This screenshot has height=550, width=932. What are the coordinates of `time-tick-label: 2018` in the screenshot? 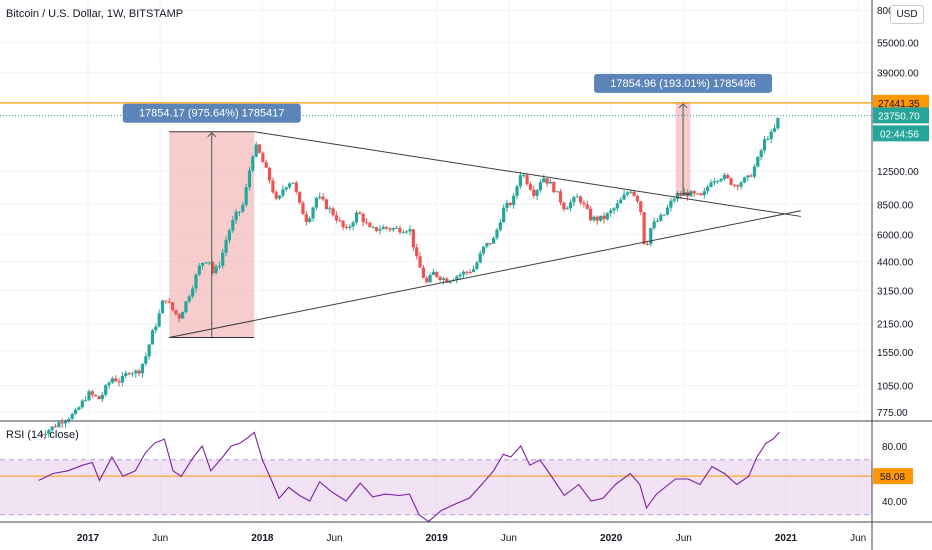 It's located at (262, 538).